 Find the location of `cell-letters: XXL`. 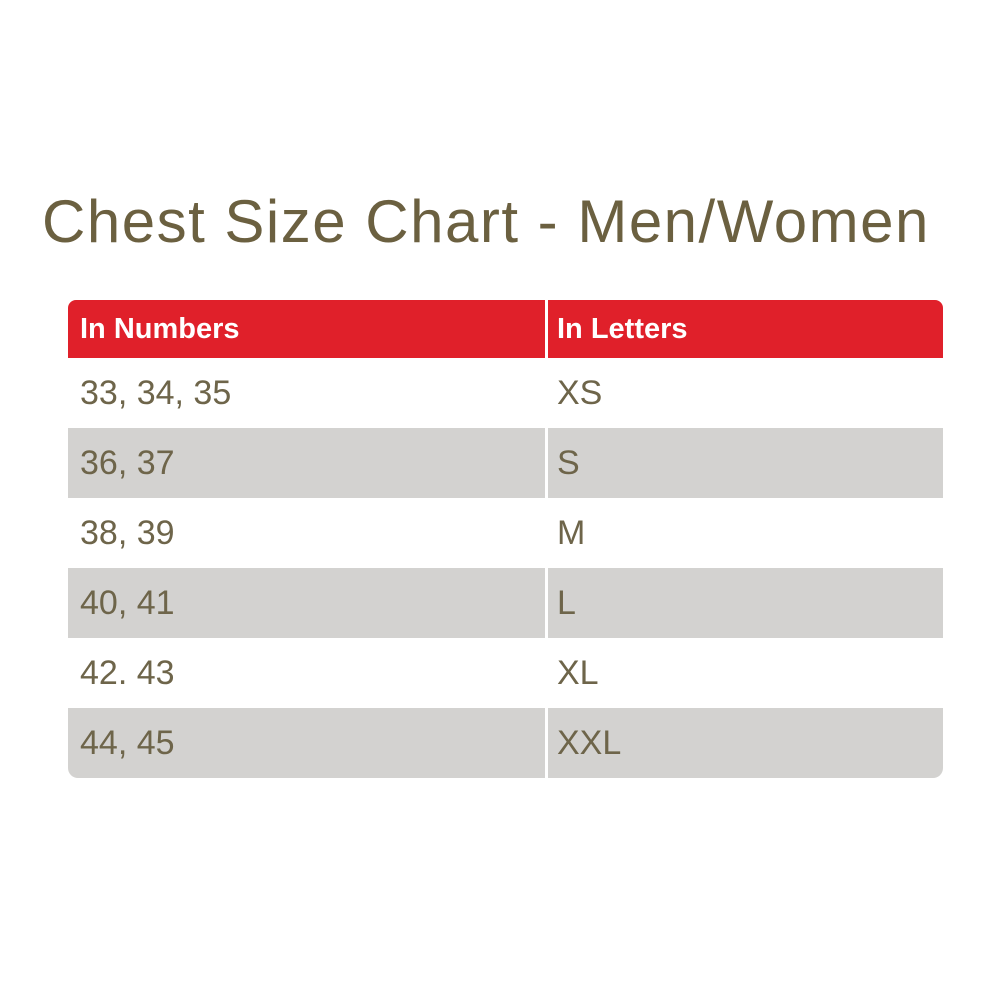

cell-letters: XXL is located at coordinates (744, 743).